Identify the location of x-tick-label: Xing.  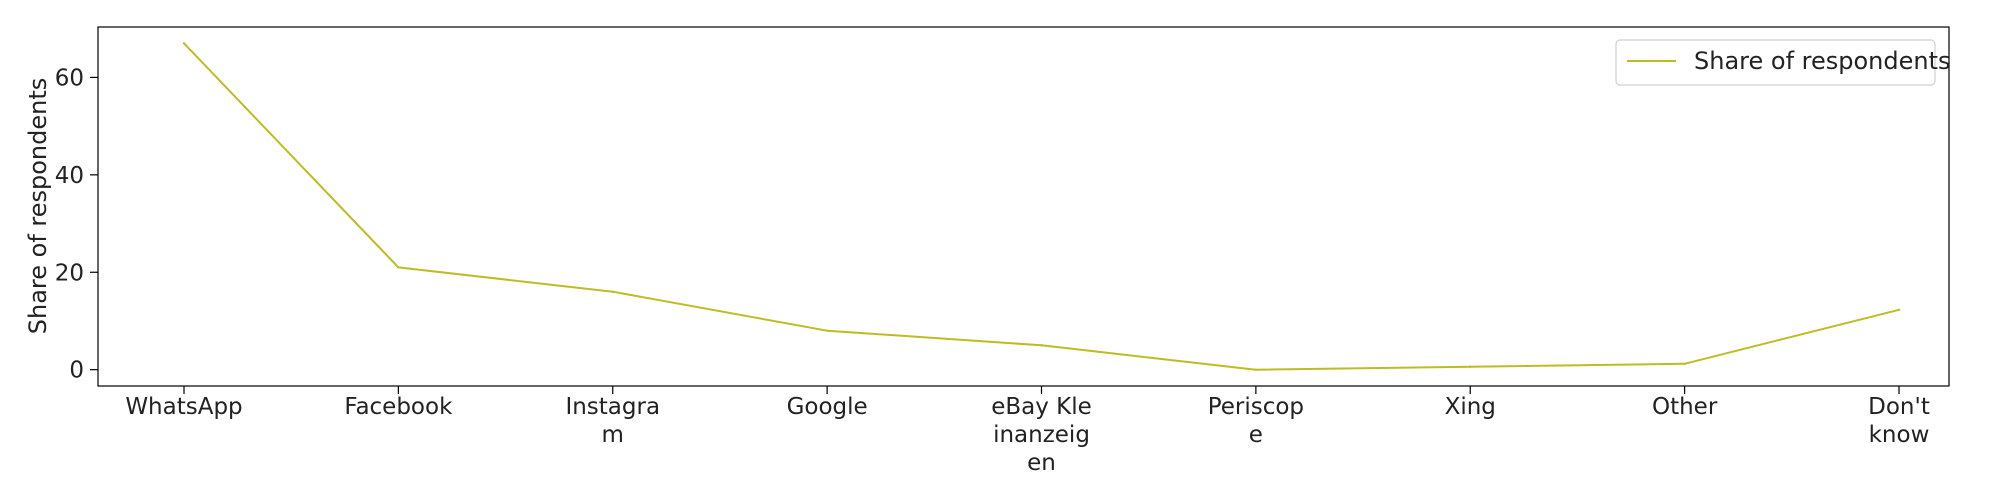
(1470, 407).